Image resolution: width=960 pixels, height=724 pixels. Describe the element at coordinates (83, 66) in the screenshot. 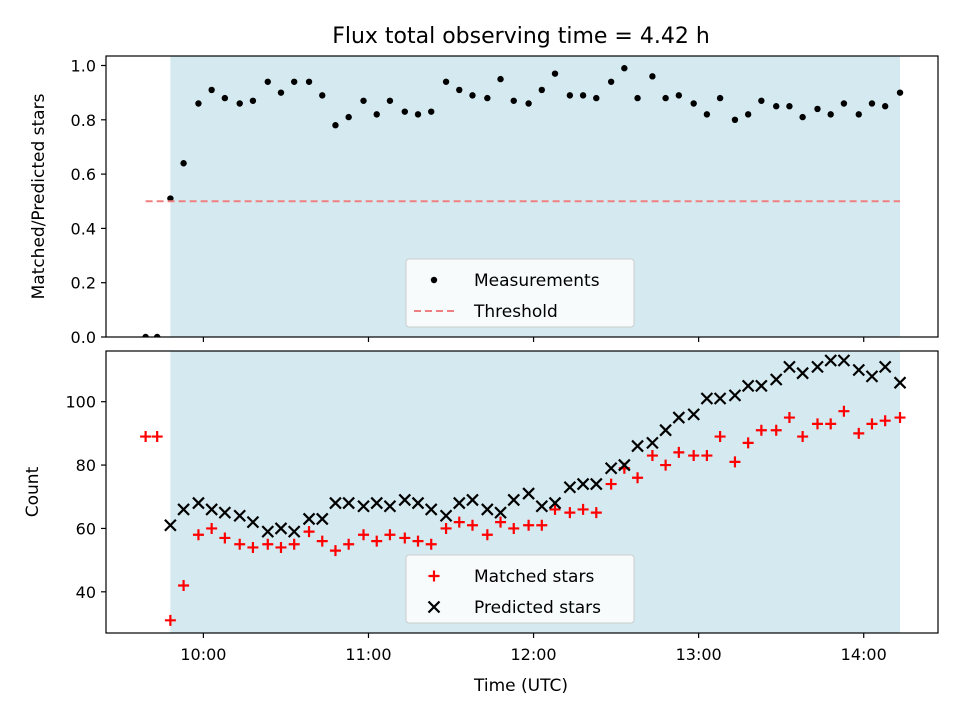

I see `y-tick-label: 1.0` at that location.